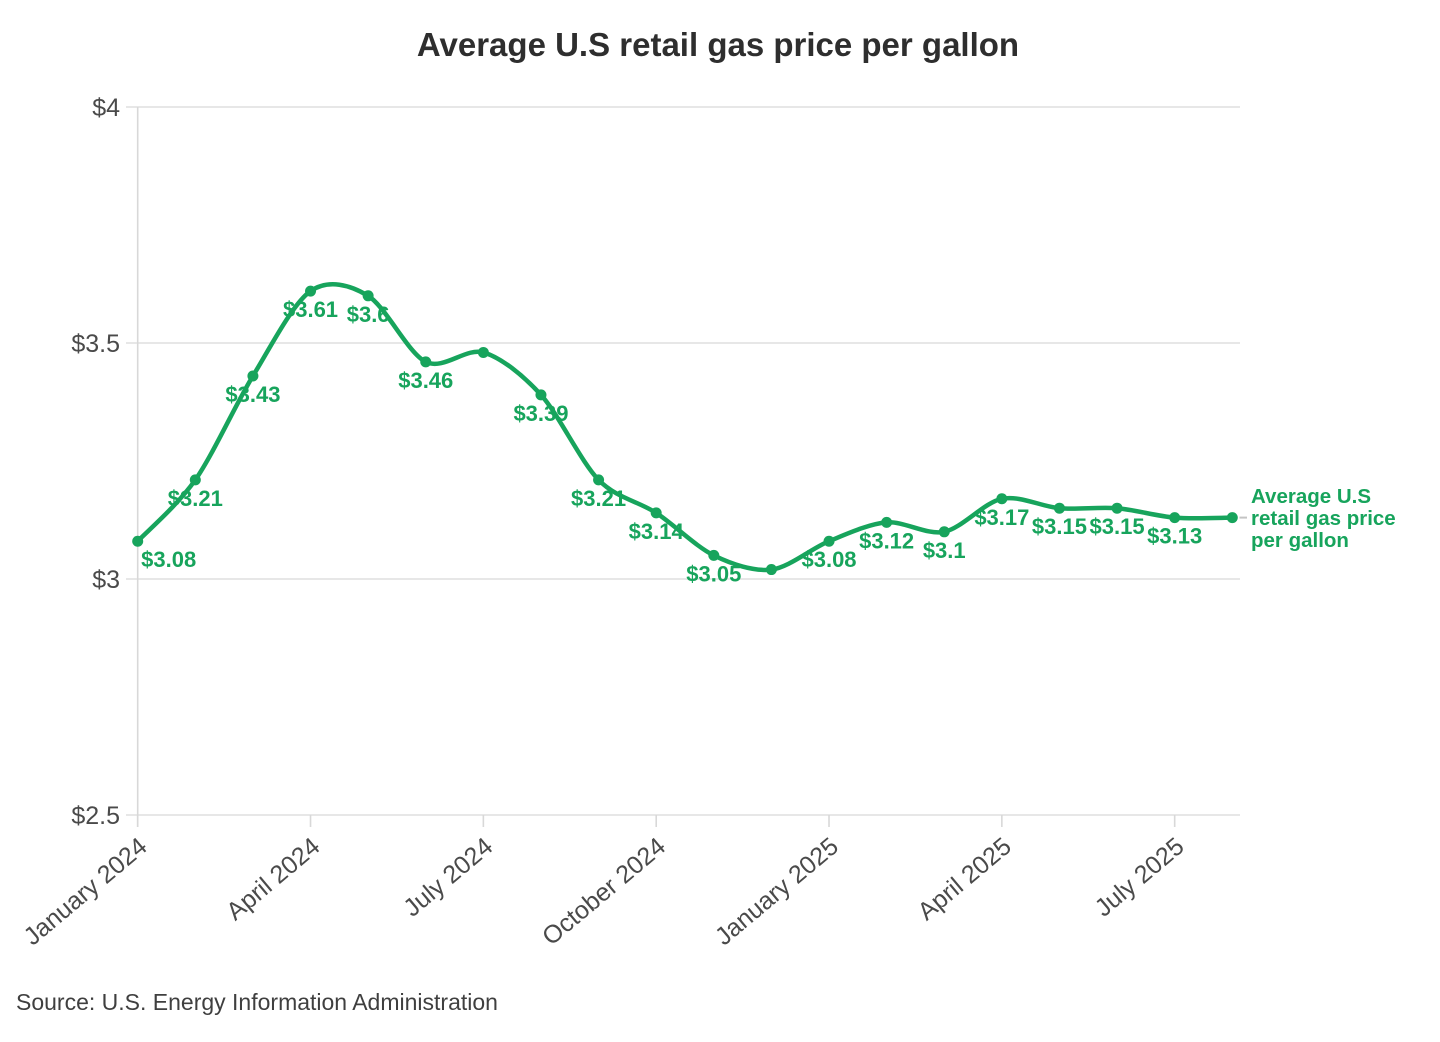 Image resolution: width=1440 pixels, height=1042 pixels. I want to click on data-point-July 2024, so click(483, 352).